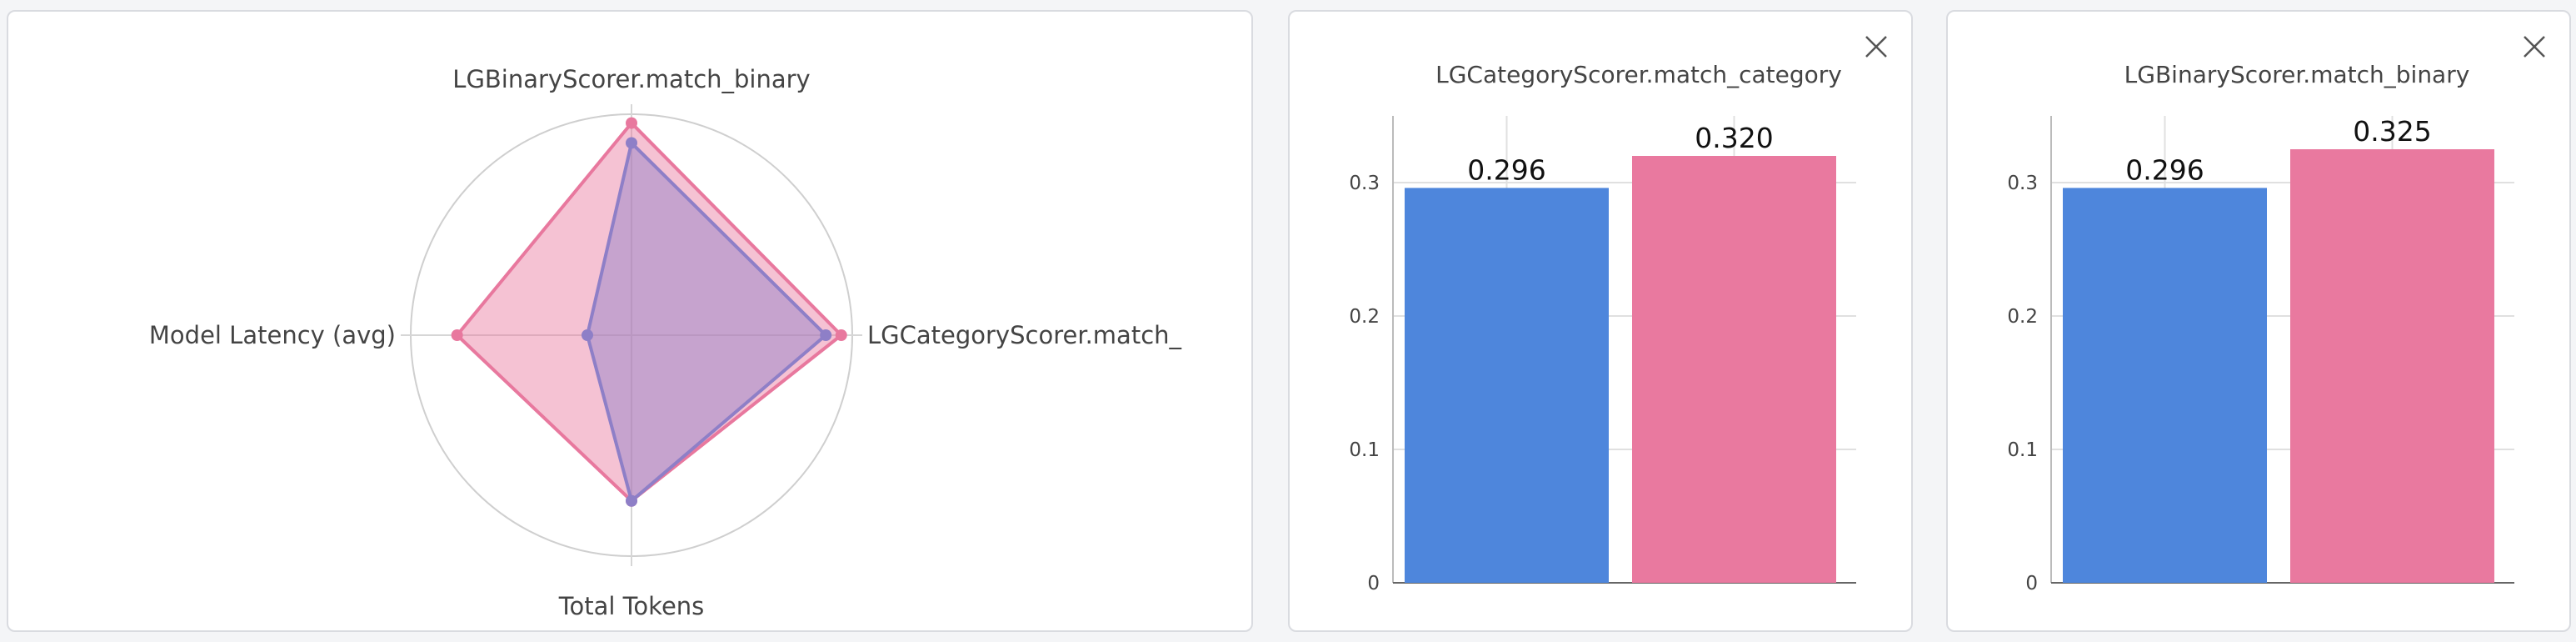 The height and width of the screenshot is (642, 2576). What do you see at coordinates (2297, 74) in the screenshot?
I see `chart-title: LGBinaryScorer.match_binary` at bounding box center [2297, 74].